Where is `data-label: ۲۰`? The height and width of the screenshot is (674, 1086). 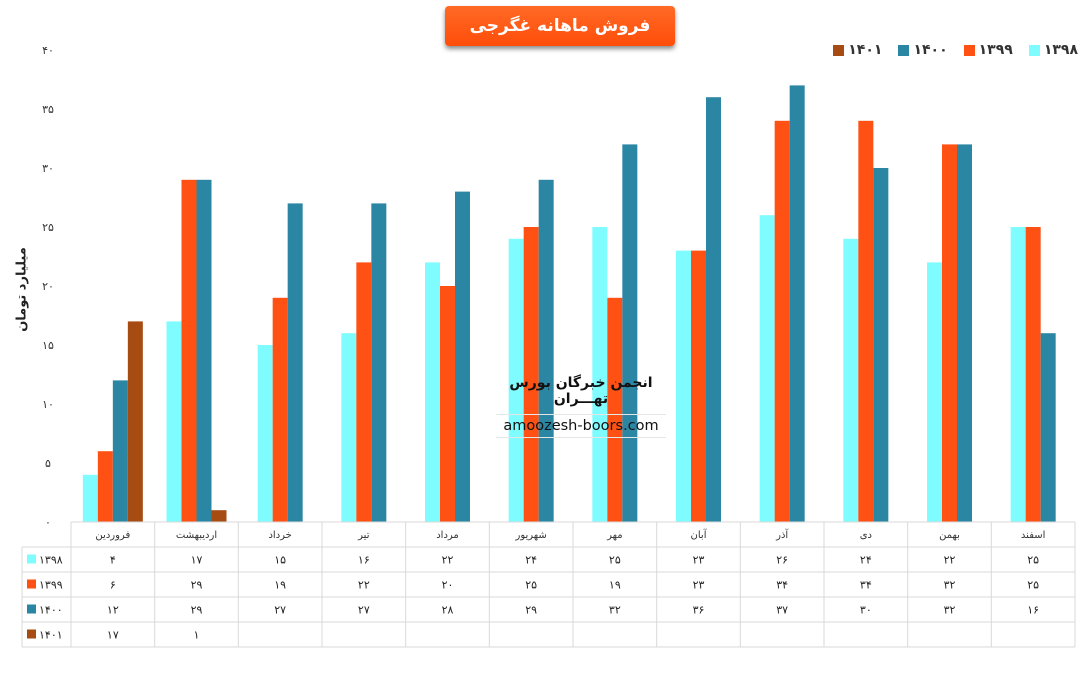
data-label: ۲۰ is located at coordinates (448, 585).